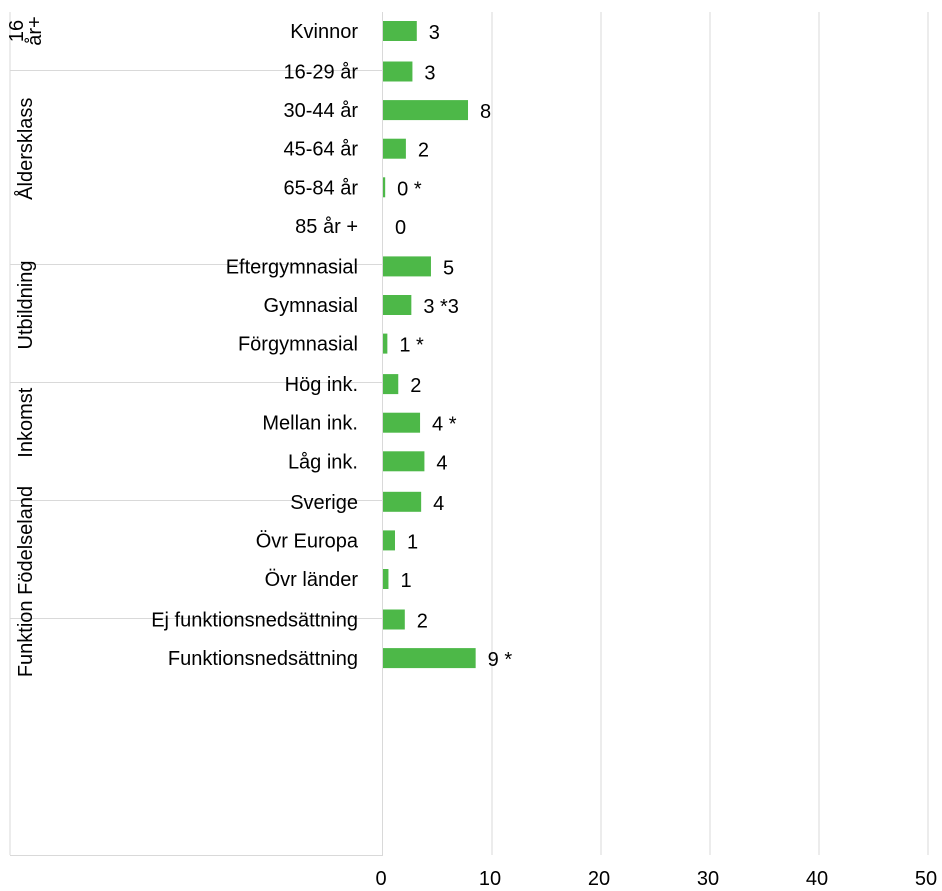 Image resolution: width=942 pixels, height=891 pixels. I want to click on category-label: Förgymnasial, so click(298, 345).